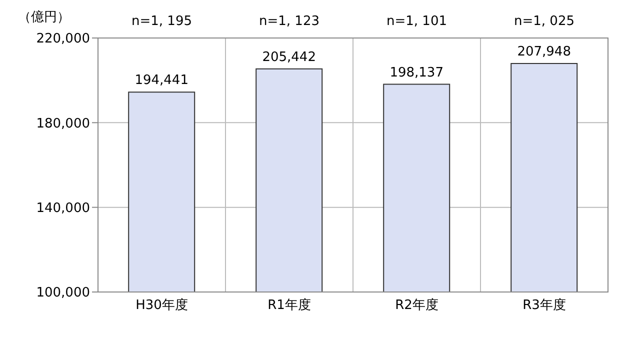 This screenshot has width=640, height=350. What do you see at coordinates (417, 21) in the screenshot?
I see `text: n=1, 101` at bounding box center [417, 21].